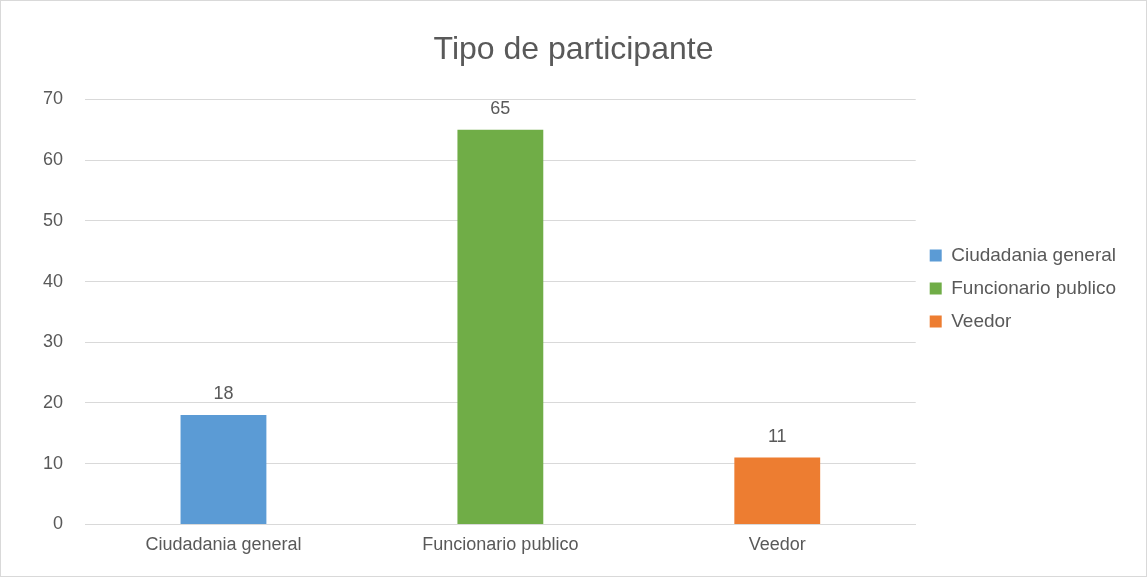  I want to click on data-label: 18, so click(223, 393).